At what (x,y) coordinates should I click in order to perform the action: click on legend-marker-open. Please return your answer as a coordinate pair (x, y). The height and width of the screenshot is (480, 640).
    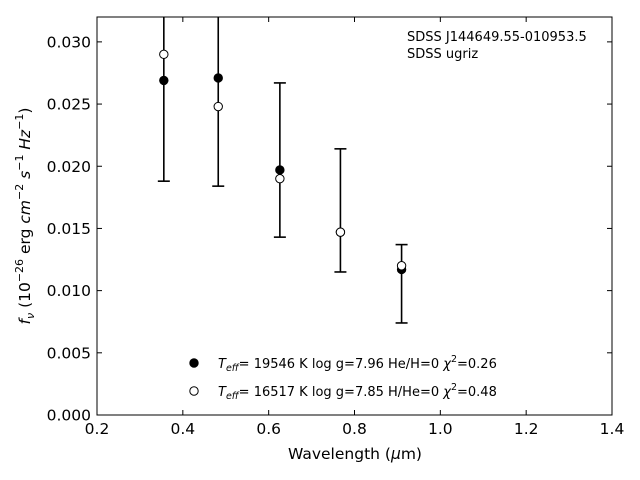
    Looking at the image, I should click on (194, 391).